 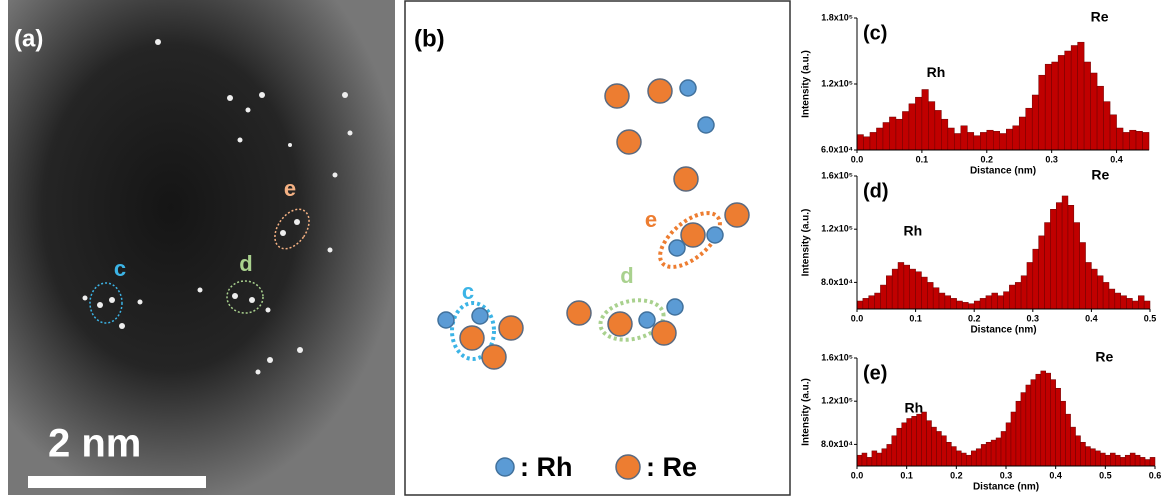 I want to click on x-tick-label: 0.2, so click(x=987, y=159).